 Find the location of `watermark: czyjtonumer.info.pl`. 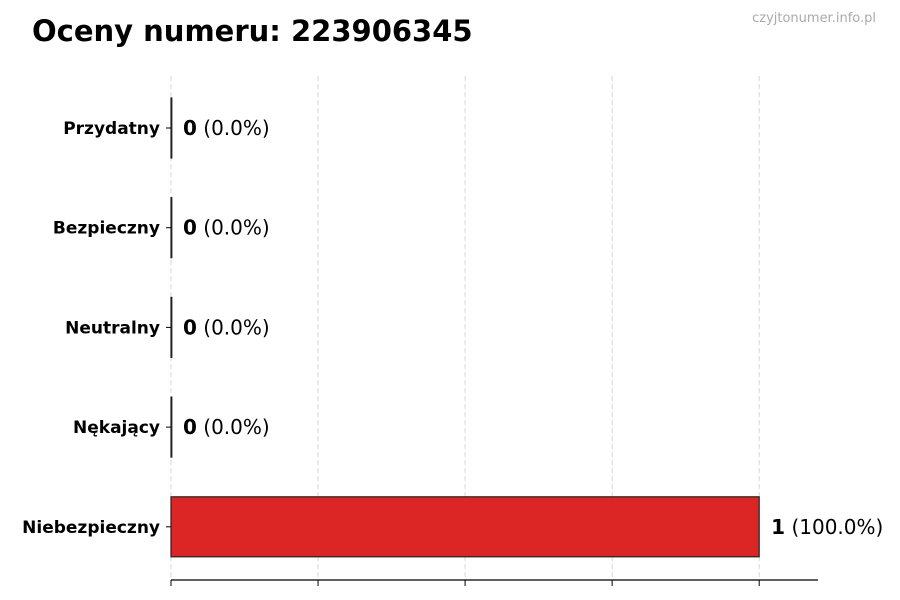

watermark: czyjtonumer.info.pl is located at coordinates (814, 18).